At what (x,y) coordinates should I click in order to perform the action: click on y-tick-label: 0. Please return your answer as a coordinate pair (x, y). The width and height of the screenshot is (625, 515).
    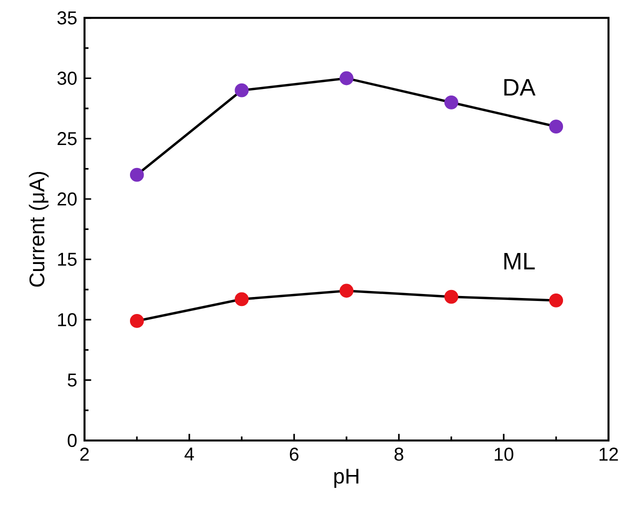
    Looking at the image, I should click on (72, 441).